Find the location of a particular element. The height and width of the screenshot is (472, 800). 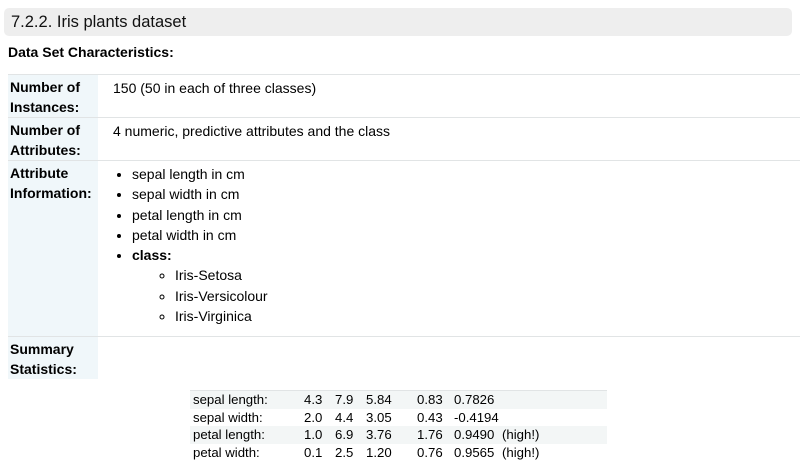

table-cell: 3.05 is located at coordinates (379, 417).